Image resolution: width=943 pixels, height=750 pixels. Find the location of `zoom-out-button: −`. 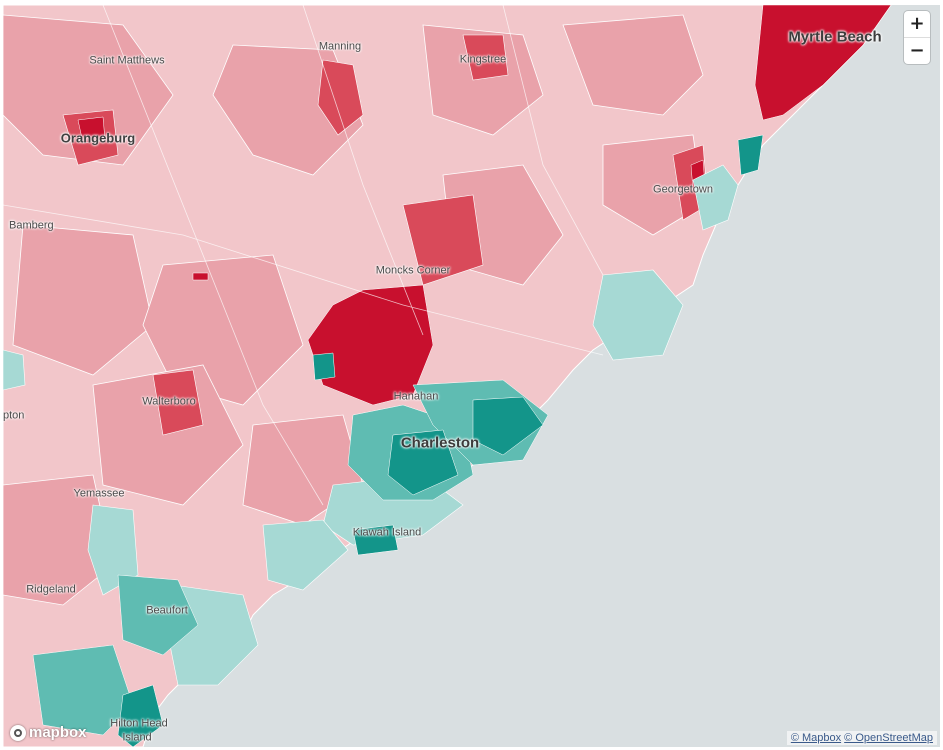

zoom-out-button: − is located at coordinates (917, 50).